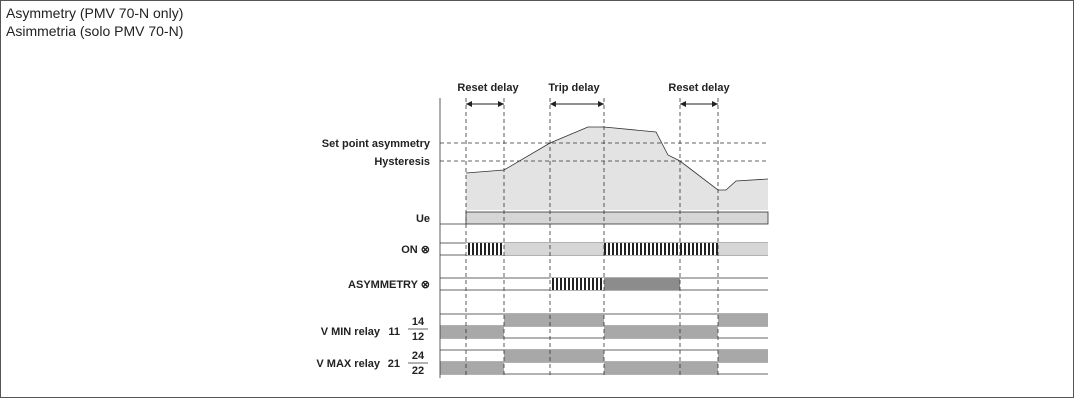 This screenshot has width=1074, height=405. What do you see at coordinates (394, 364) in the screenshot?
I see `relay-common: 21` at bounding box center [394, 364].